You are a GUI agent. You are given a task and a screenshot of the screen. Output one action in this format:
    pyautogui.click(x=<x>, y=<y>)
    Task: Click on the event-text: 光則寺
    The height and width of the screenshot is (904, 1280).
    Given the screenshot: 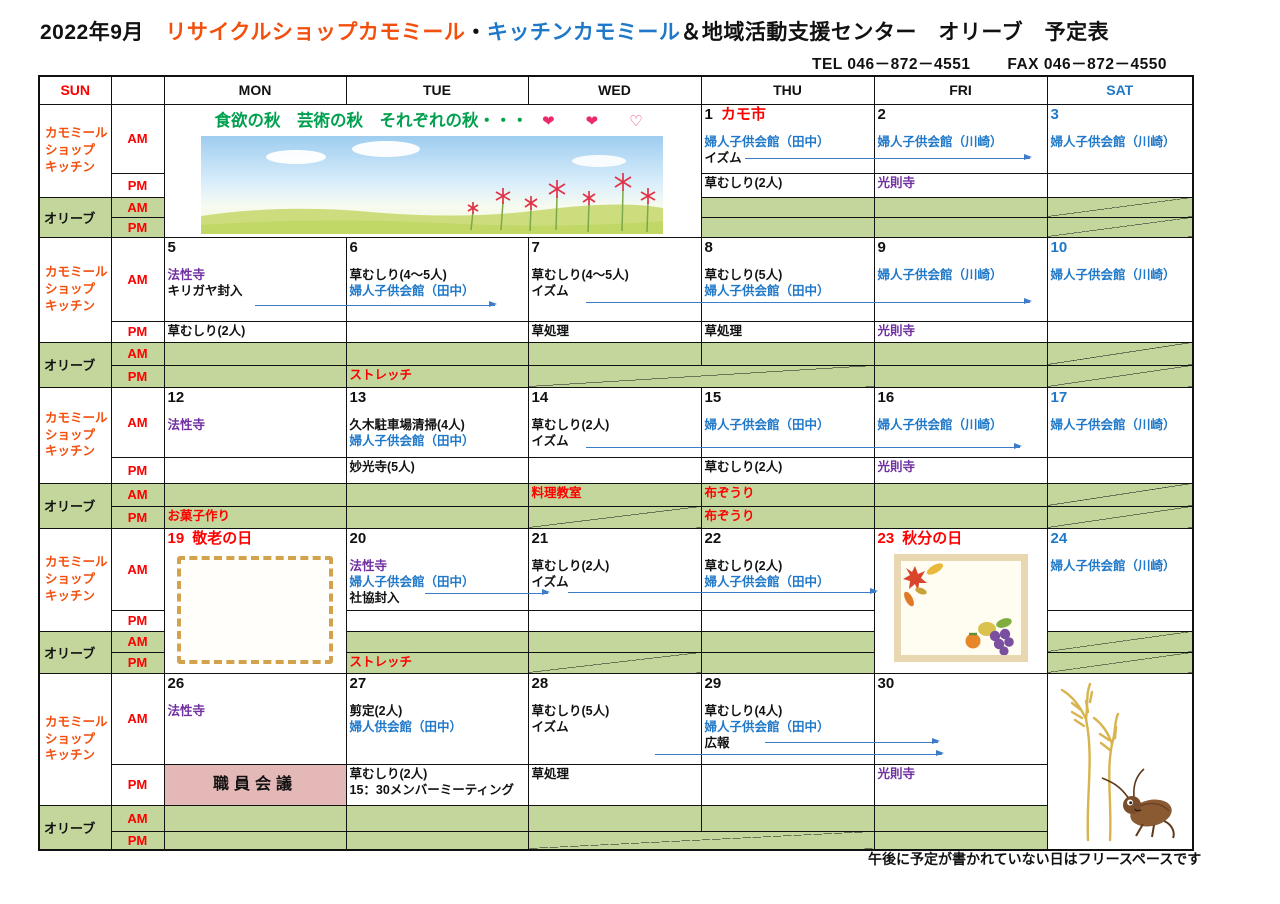 What is the action you would take?
    pyautogui.click(x=896, y=330)
    